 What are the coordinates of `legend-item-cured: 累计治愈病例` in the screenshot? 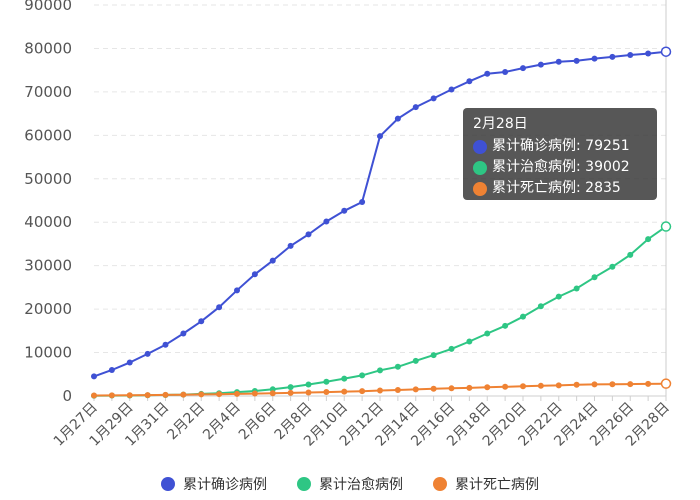 It's located at (350, 484).